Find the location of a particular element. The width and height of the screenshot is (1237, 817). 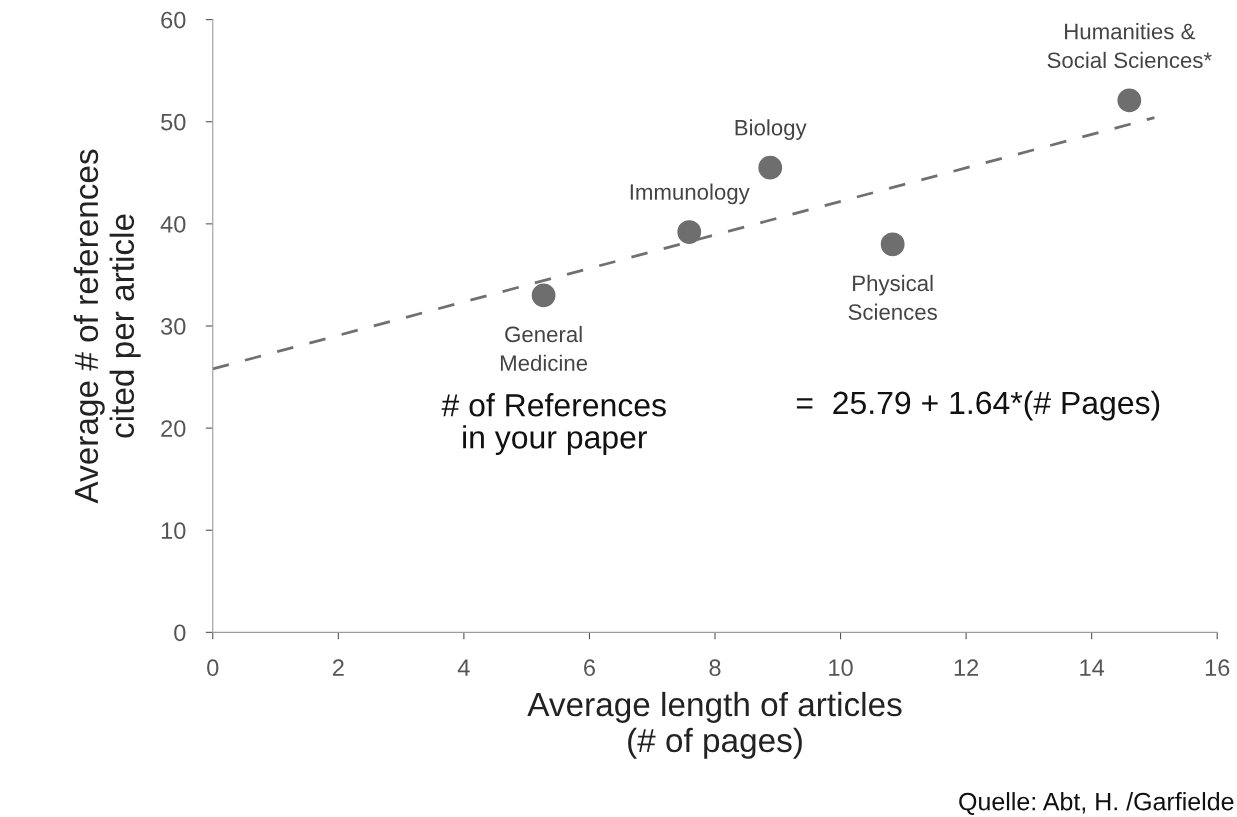

y-tick-label: 40 is located at coordinates (173, 224).